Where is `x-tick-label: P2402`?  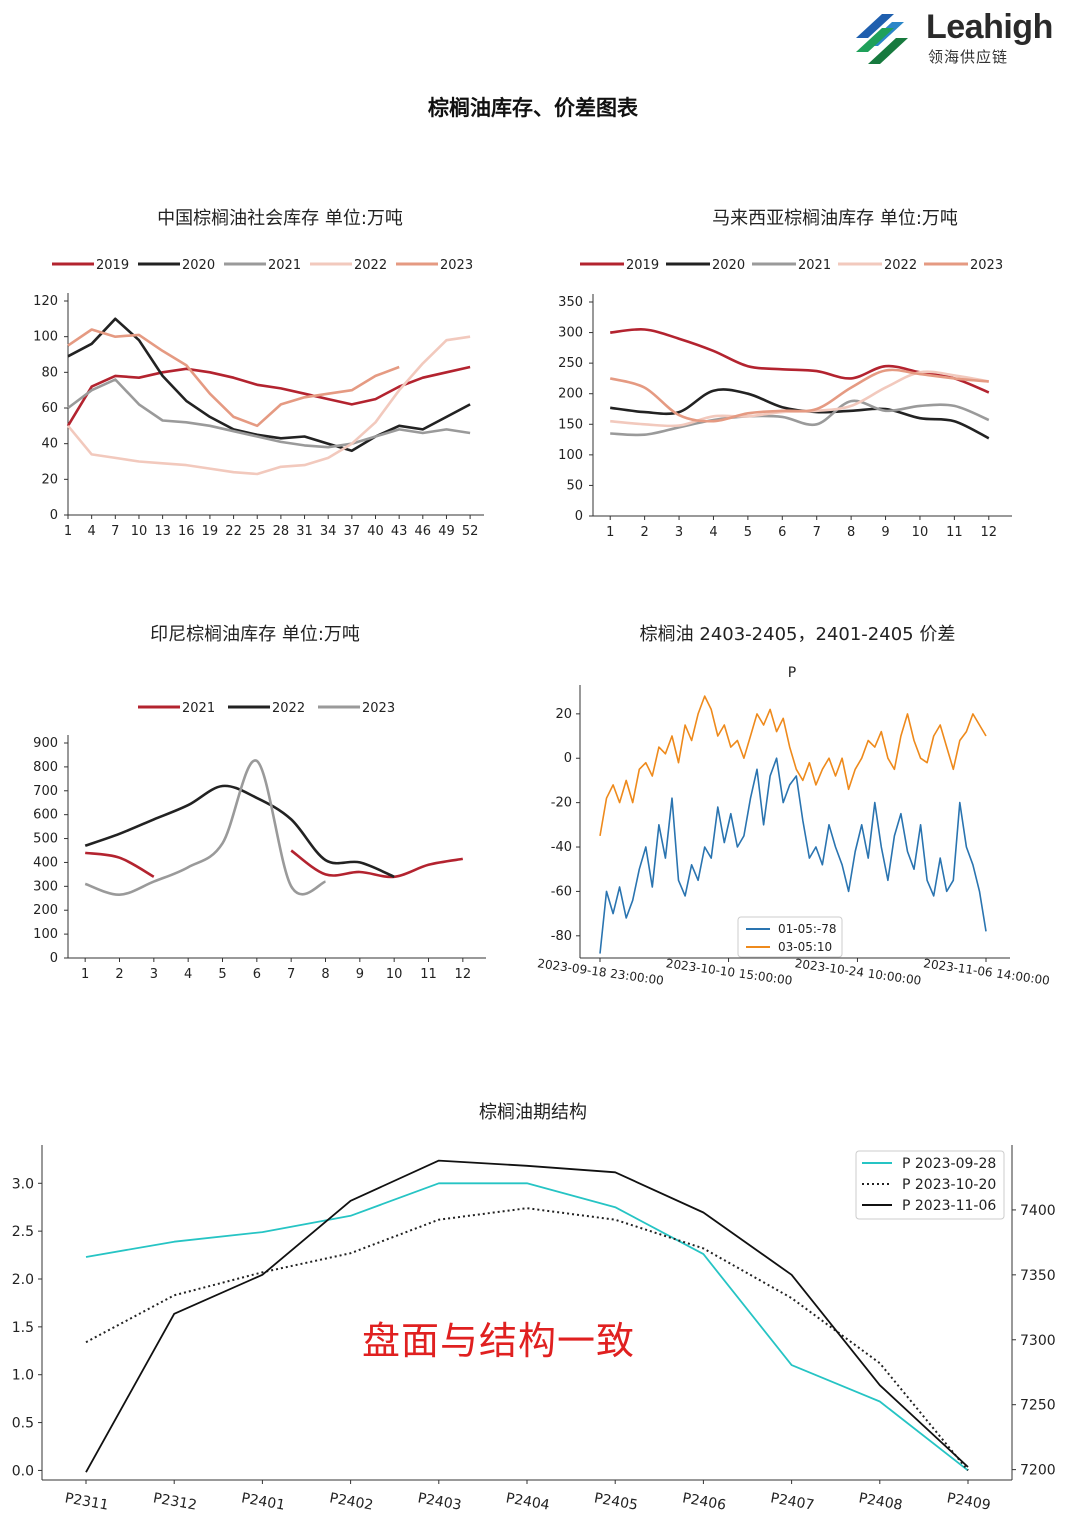
x-tick-label: P2402 is located at coordinates (351, 1501).